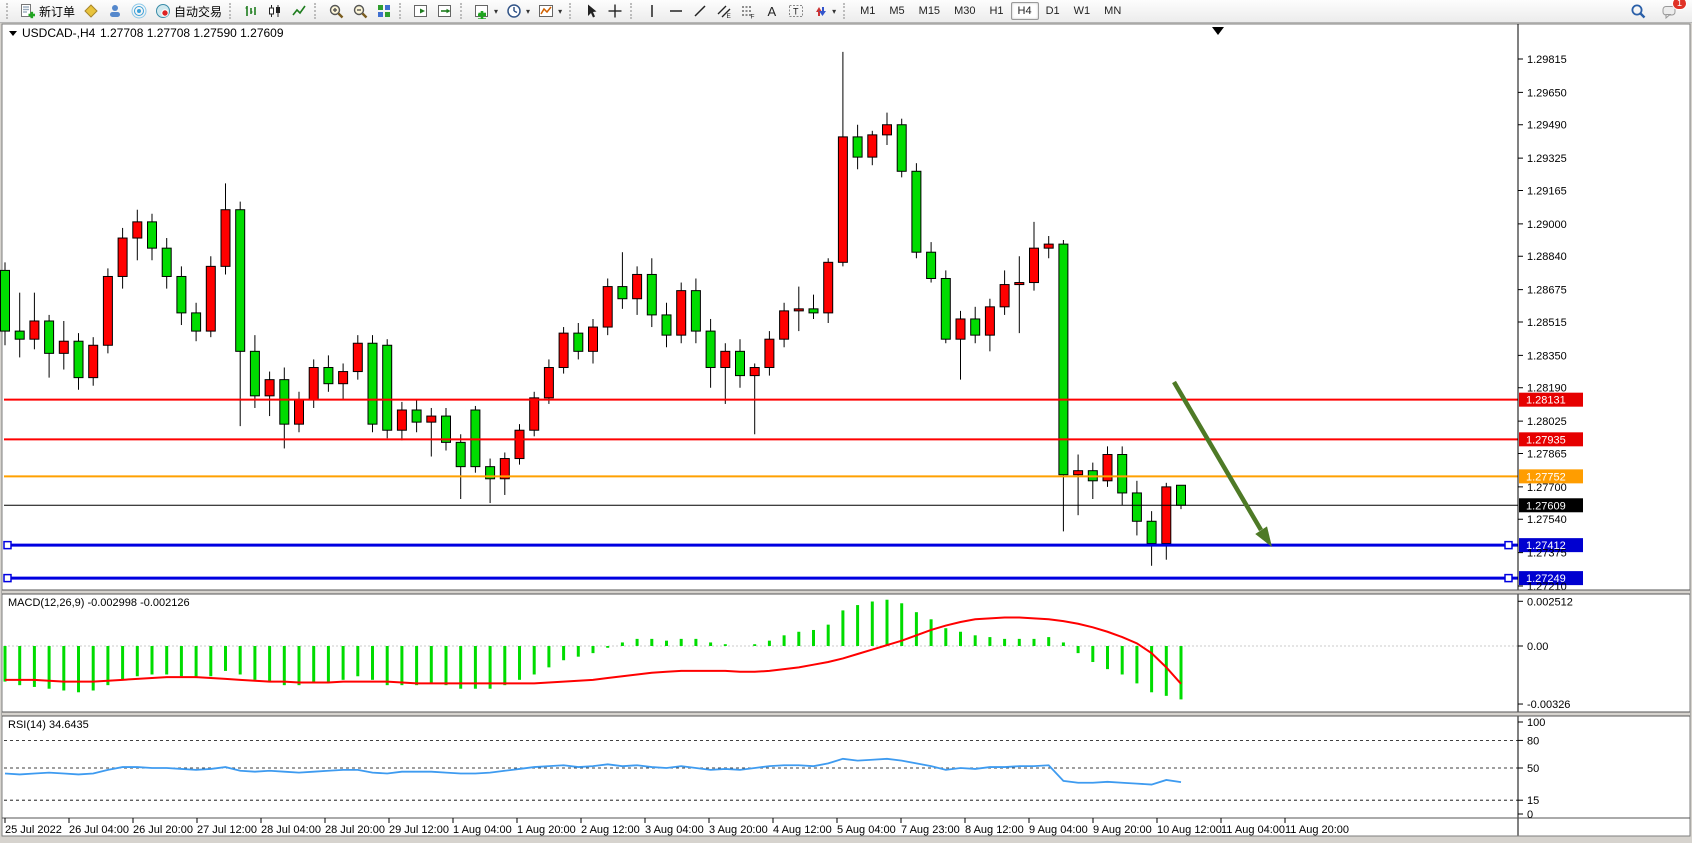  Describe the element at coordinates (753, 17) in the screenshot. I see `svg-text: F` at that location.